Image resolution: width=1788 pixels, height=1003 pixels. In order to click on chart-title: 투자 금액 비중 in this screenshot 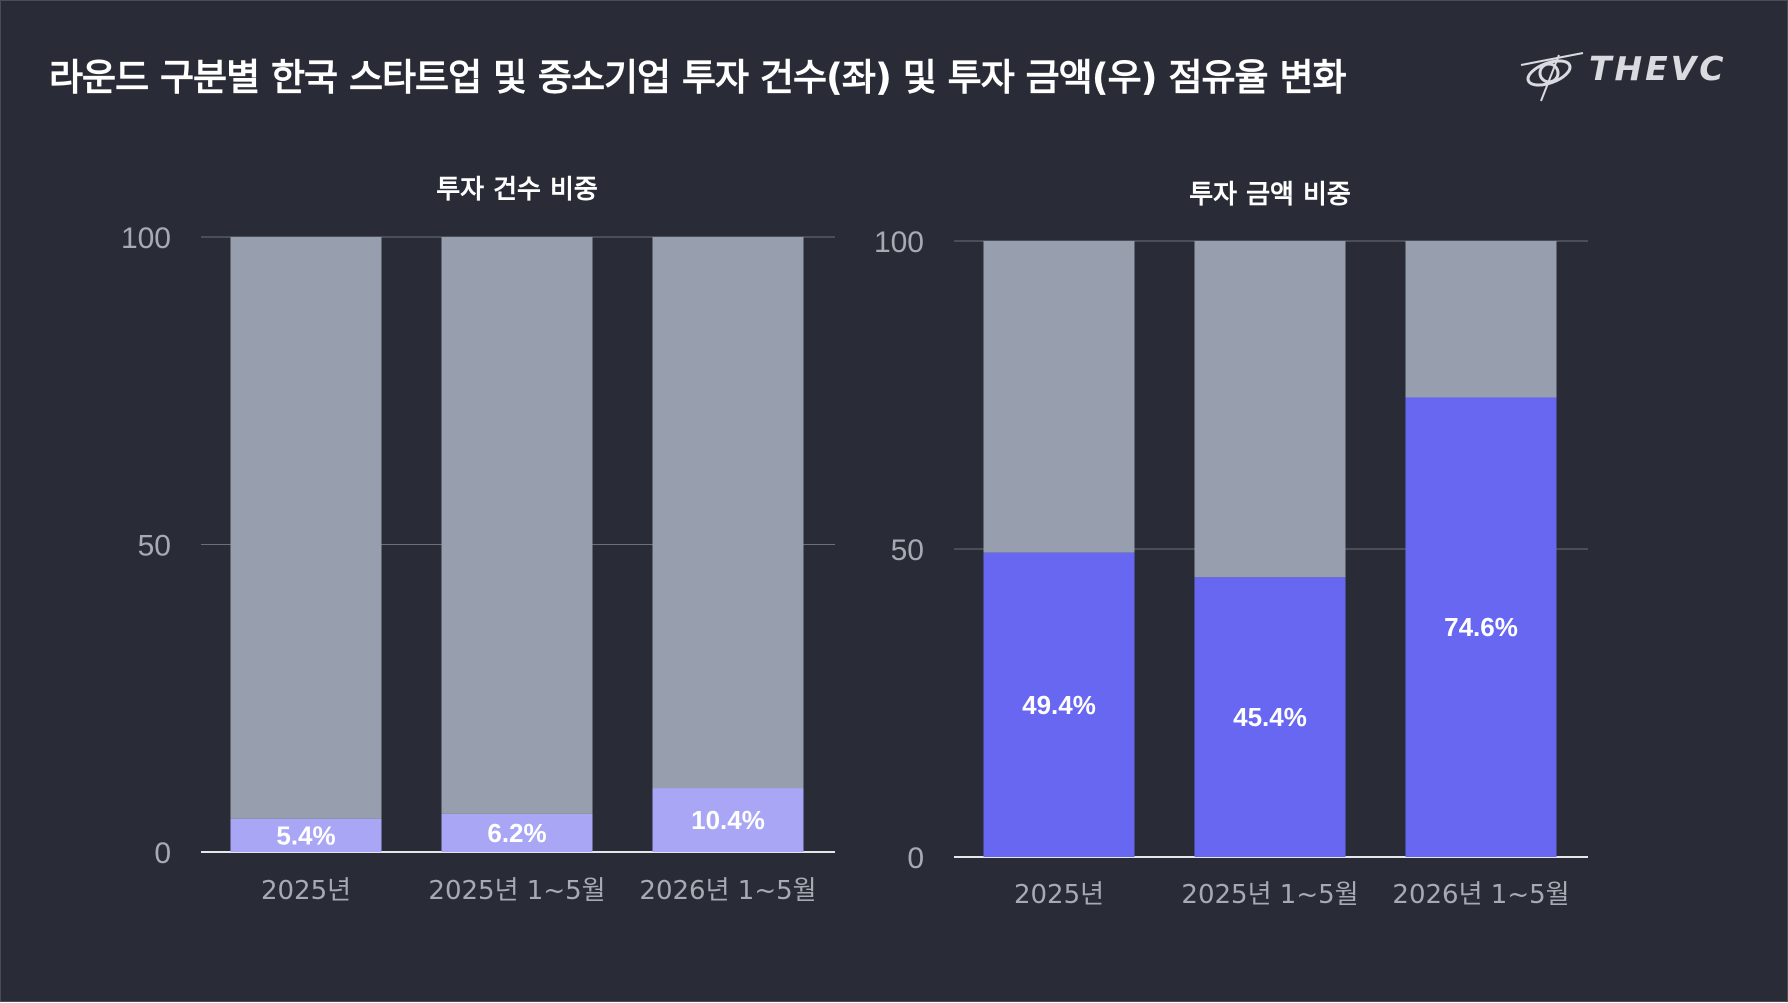, I will do `click(1270, 195)`.